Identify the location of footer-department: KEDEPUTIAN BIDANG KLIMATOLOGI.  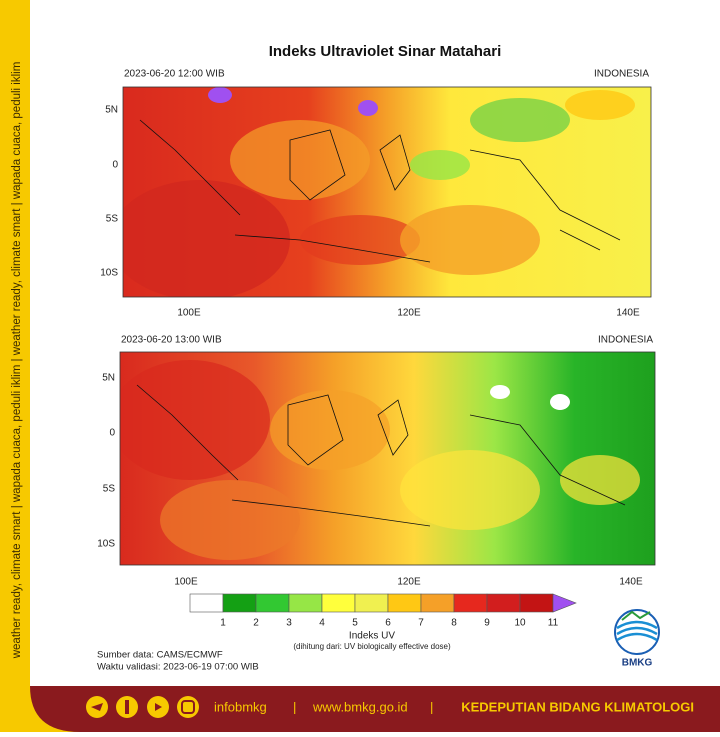
(577, 706).